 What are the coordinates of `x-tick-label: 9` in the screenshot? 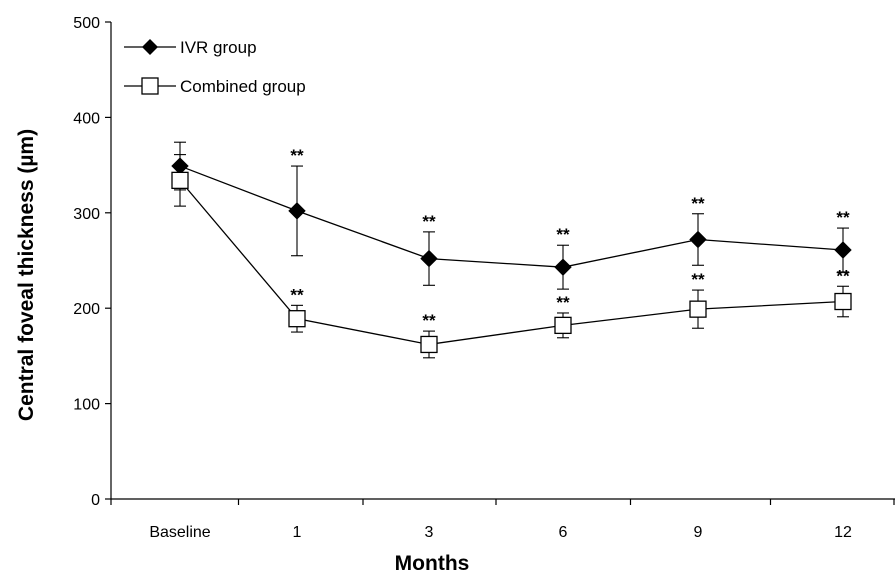 It's located at (698, 532).